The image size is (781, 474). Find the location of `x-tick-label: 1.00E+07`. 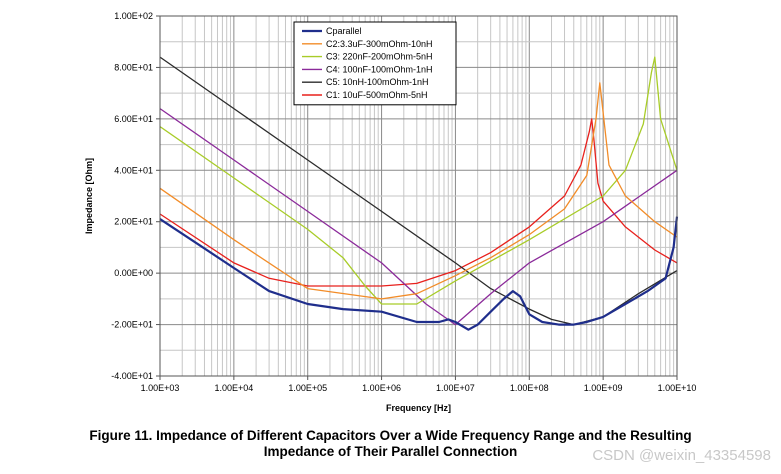

x-tick-label: 1.00E+07 is located at coordinates (455, 388).